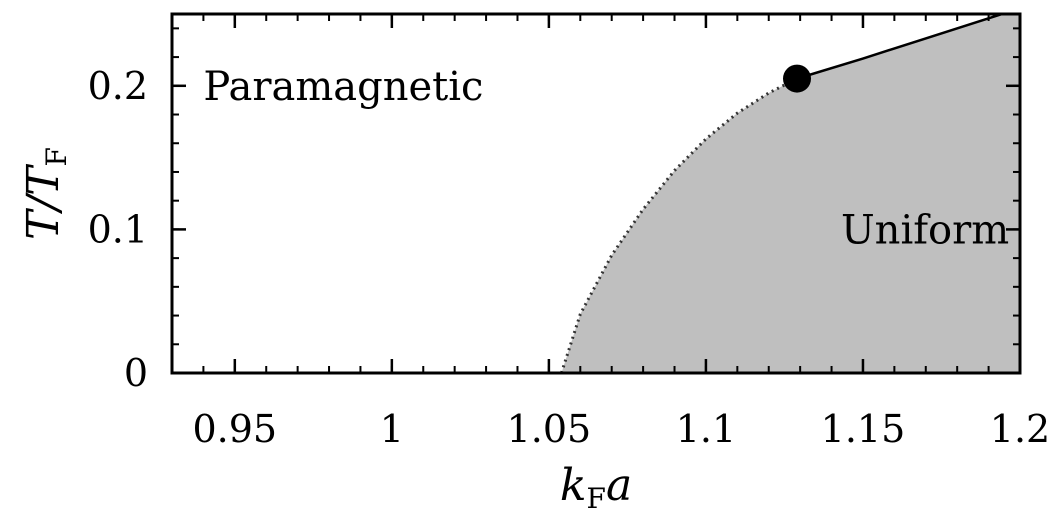  I want to click on y-axis-title-main: T/T, so click(43, 201).